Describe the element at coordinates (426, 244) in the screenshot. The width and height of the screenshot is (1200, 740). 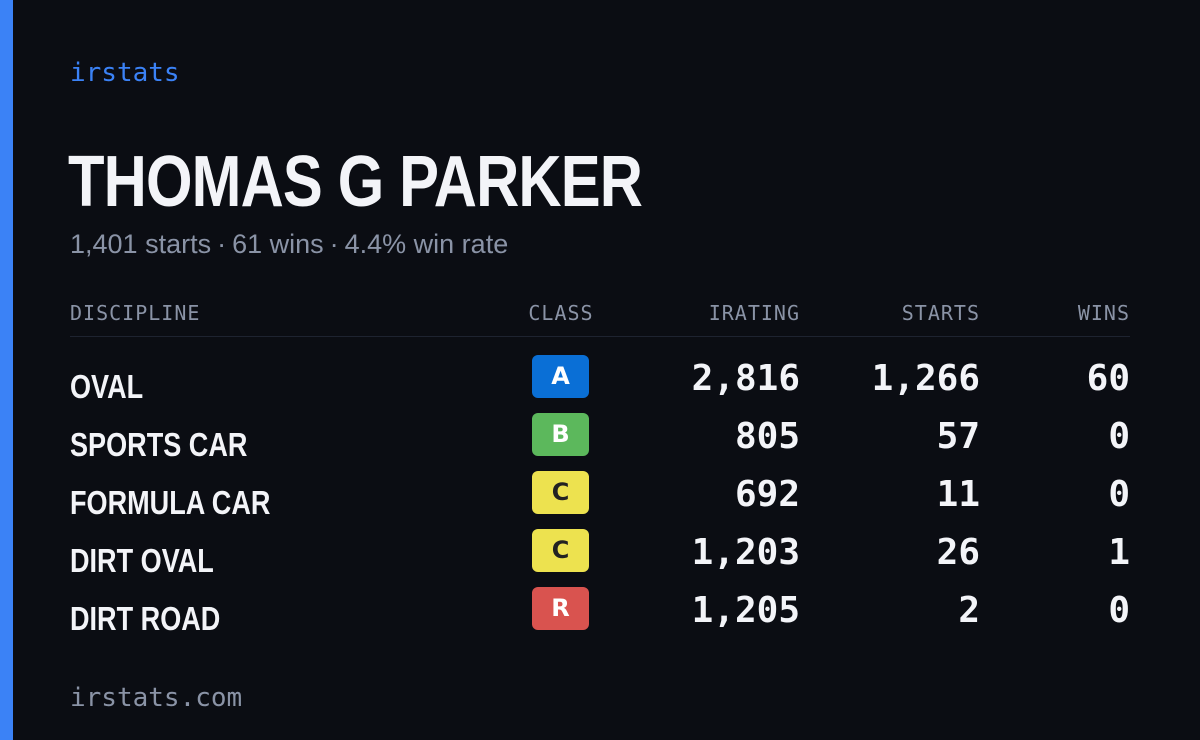
I see `summary-win-rate: 4.4% win rate` at that location.